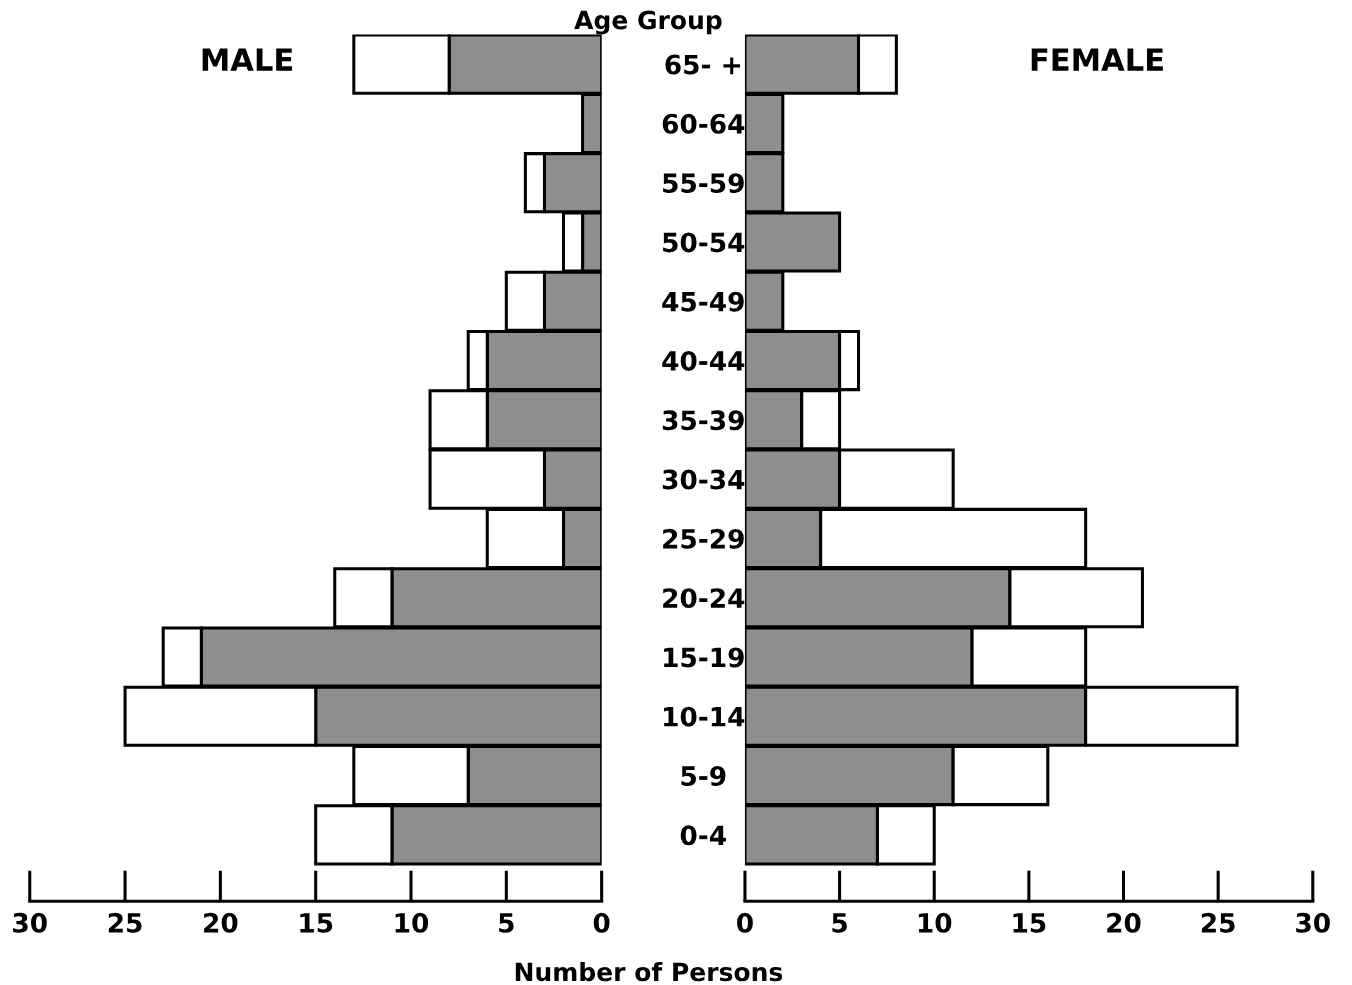  What do you see at coordinates (648, 22) in the screenshot?
I see `y-axis-title: Age Group` at bounding box center [648, 22].